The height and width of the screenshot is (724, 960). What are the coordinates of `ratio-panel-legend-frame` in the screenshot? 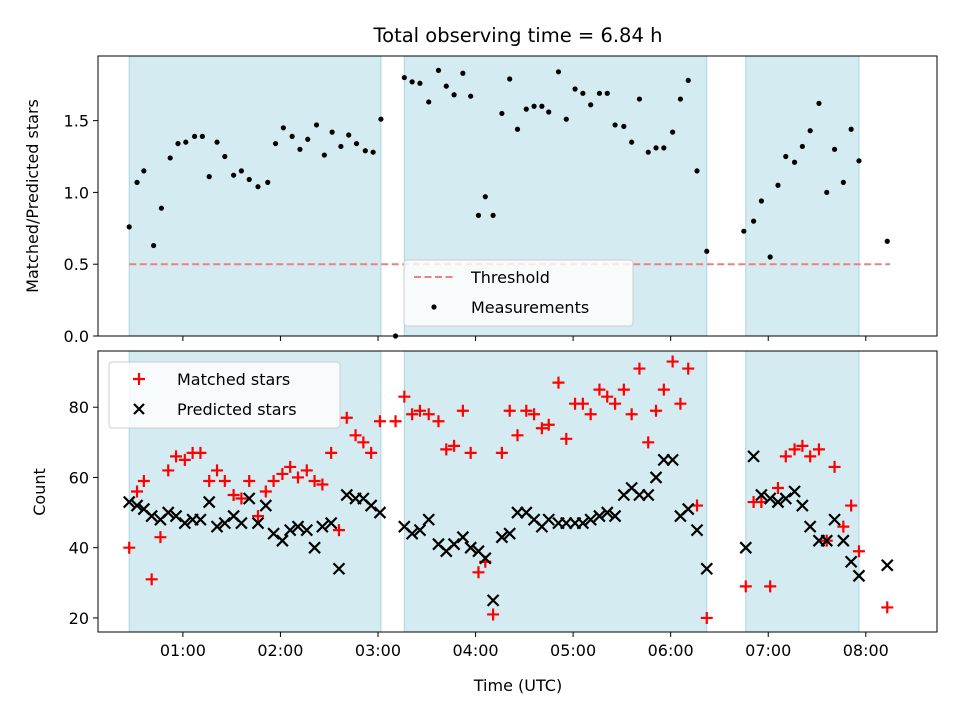 It's located at (518, 293).